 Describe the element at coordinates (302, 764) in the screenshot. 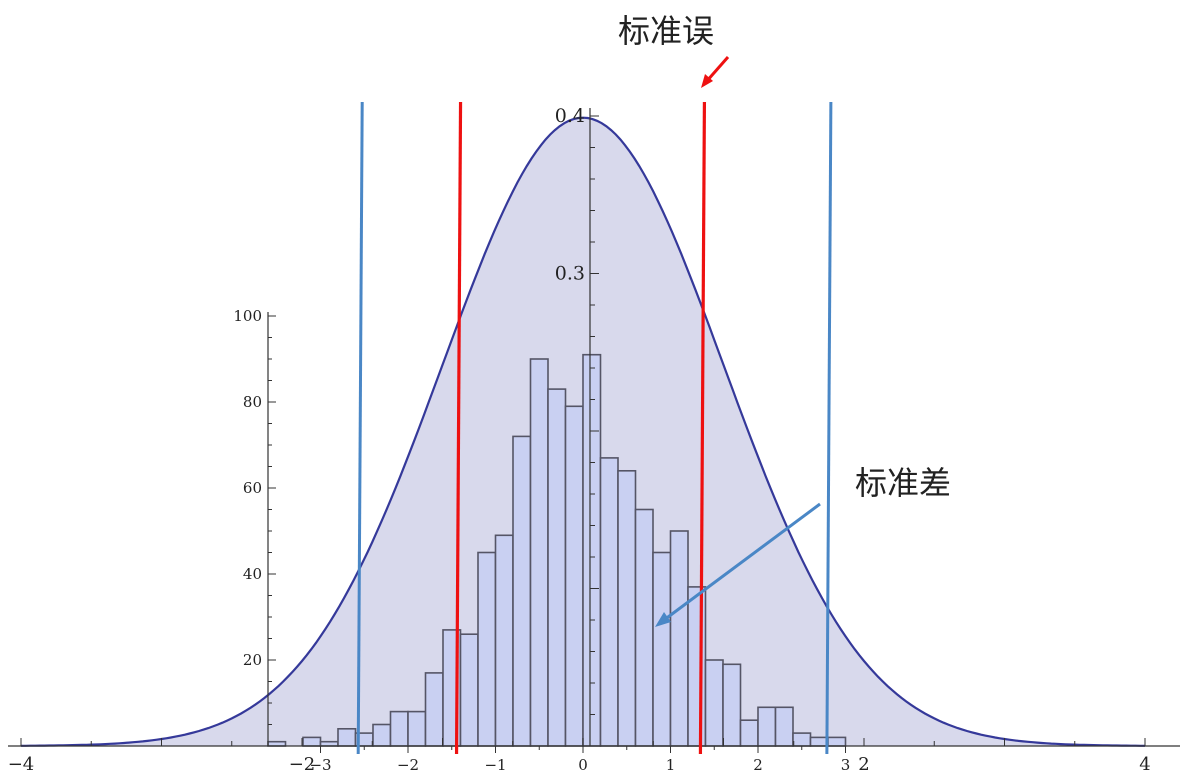

I see `curve-x-tick-label: −2` at that location.